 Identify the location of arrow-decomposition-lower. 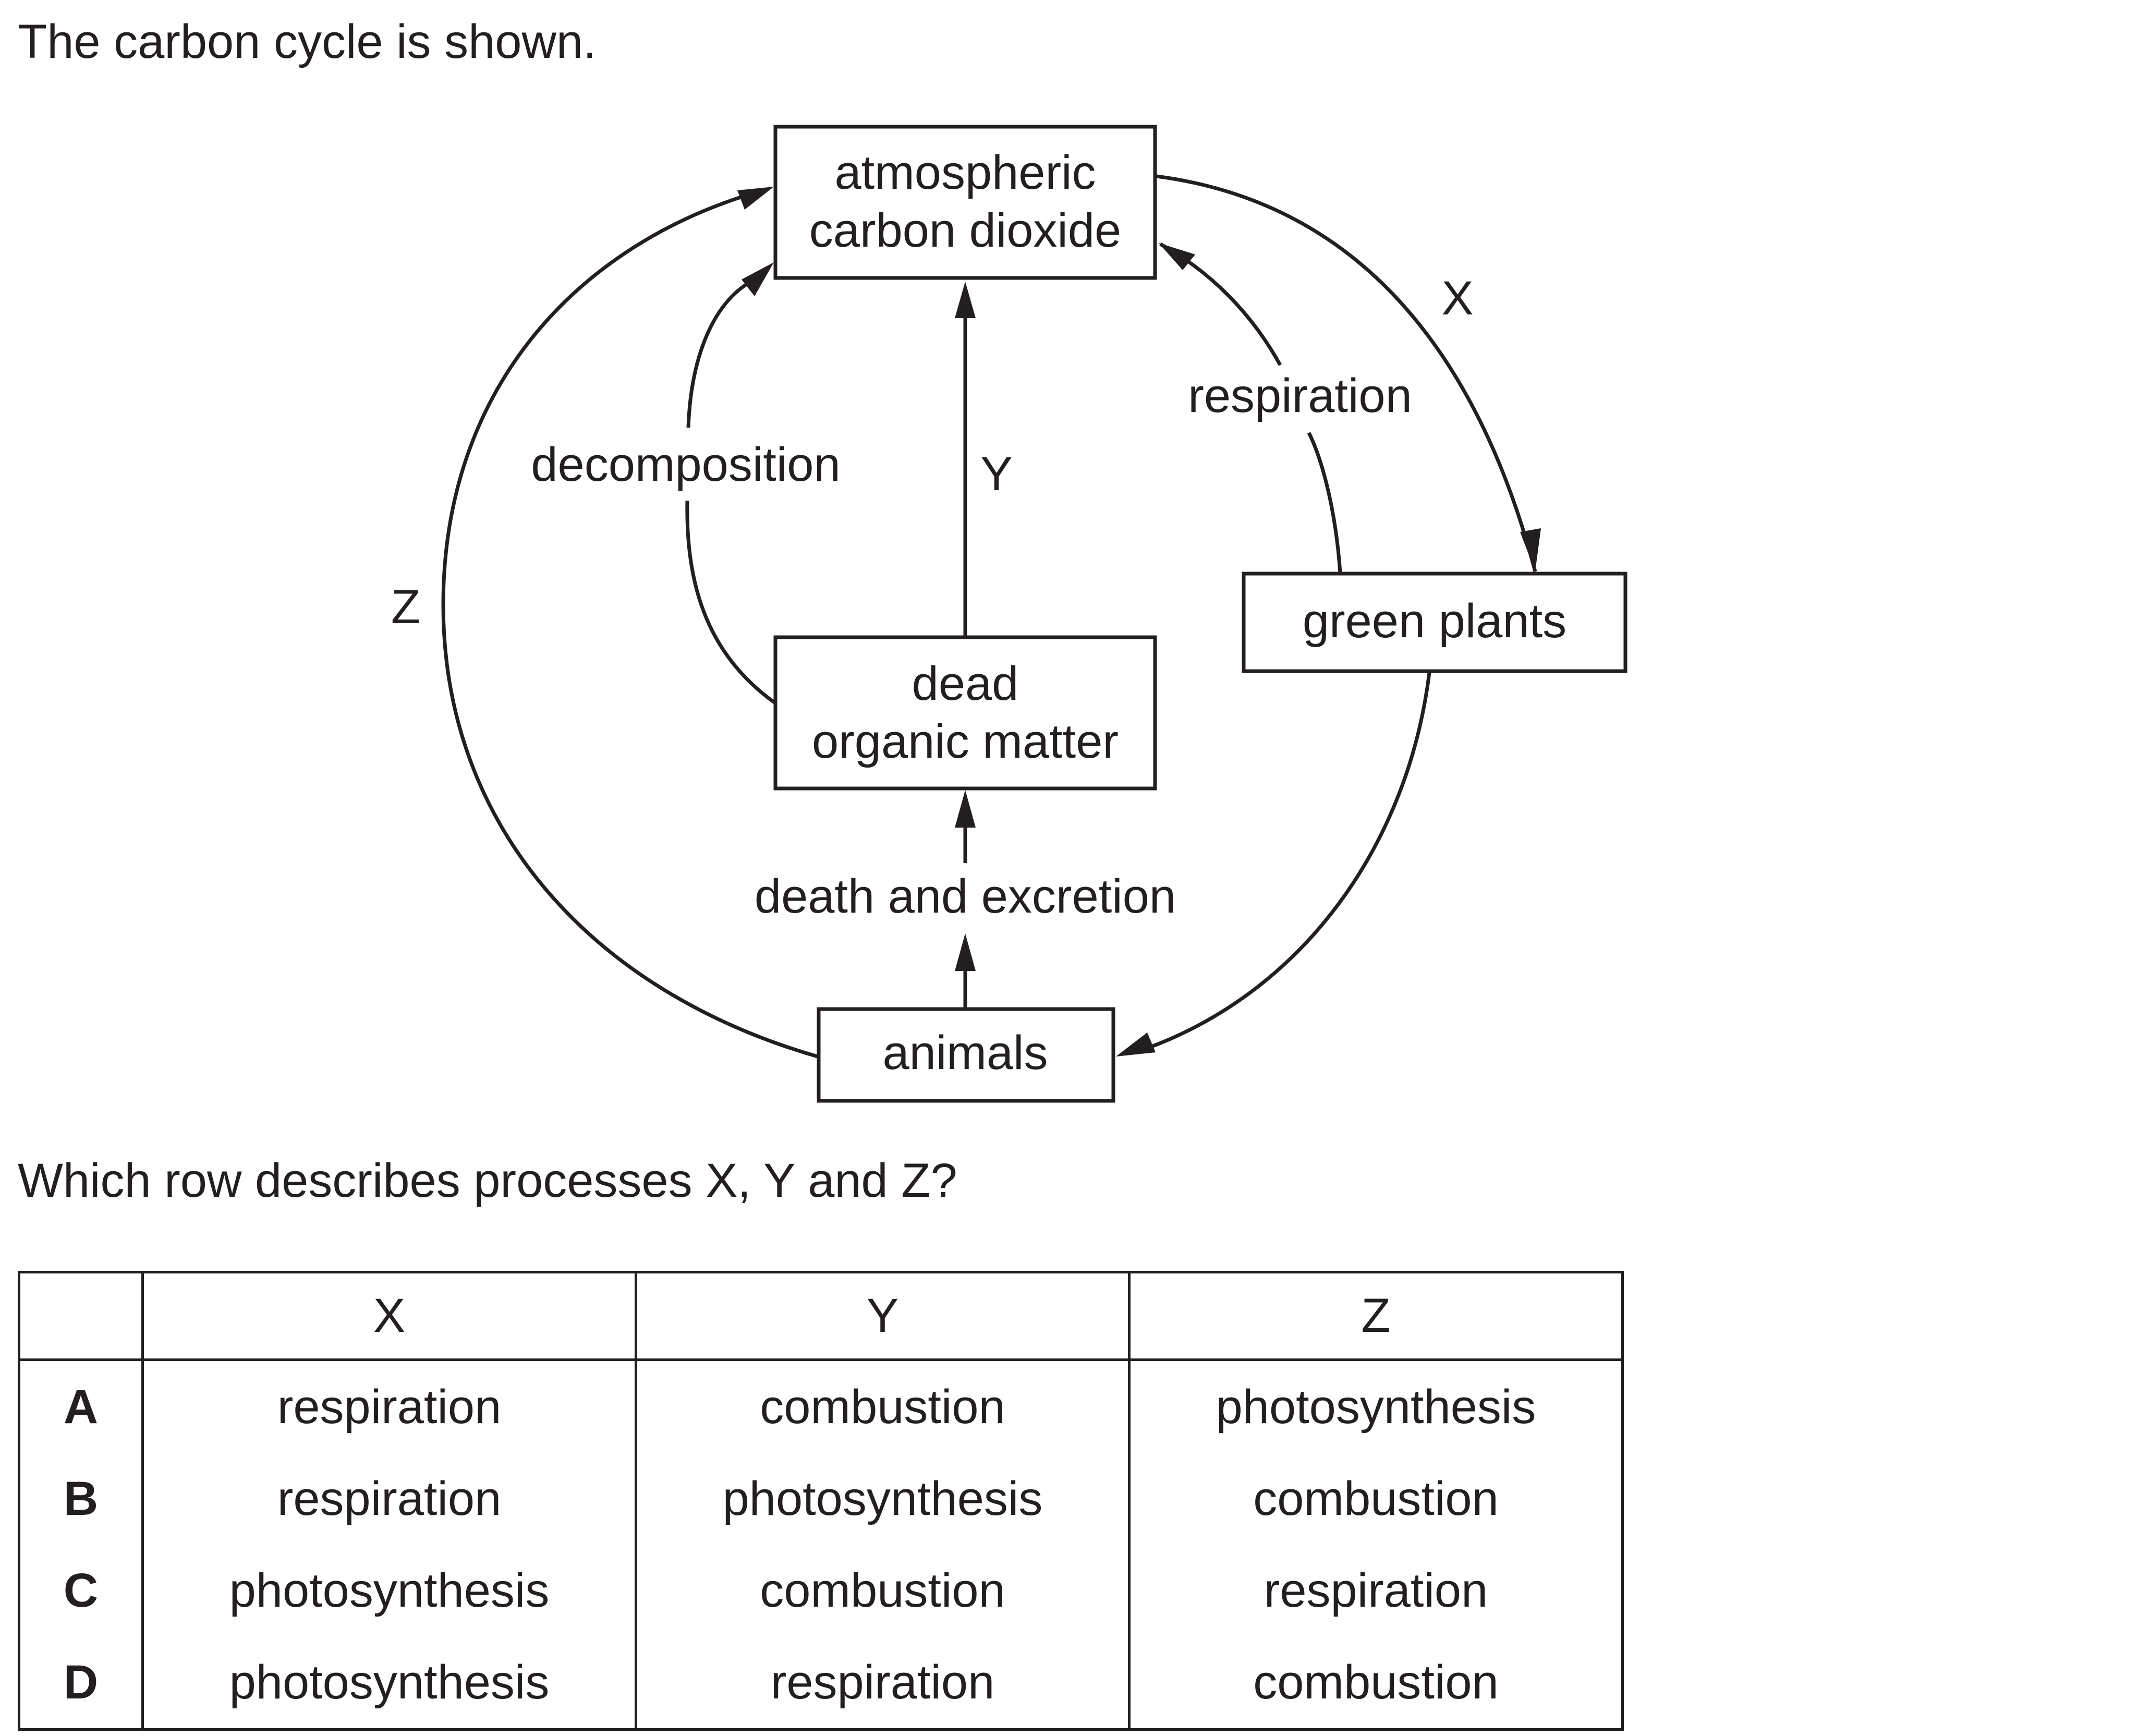
(730, 602).